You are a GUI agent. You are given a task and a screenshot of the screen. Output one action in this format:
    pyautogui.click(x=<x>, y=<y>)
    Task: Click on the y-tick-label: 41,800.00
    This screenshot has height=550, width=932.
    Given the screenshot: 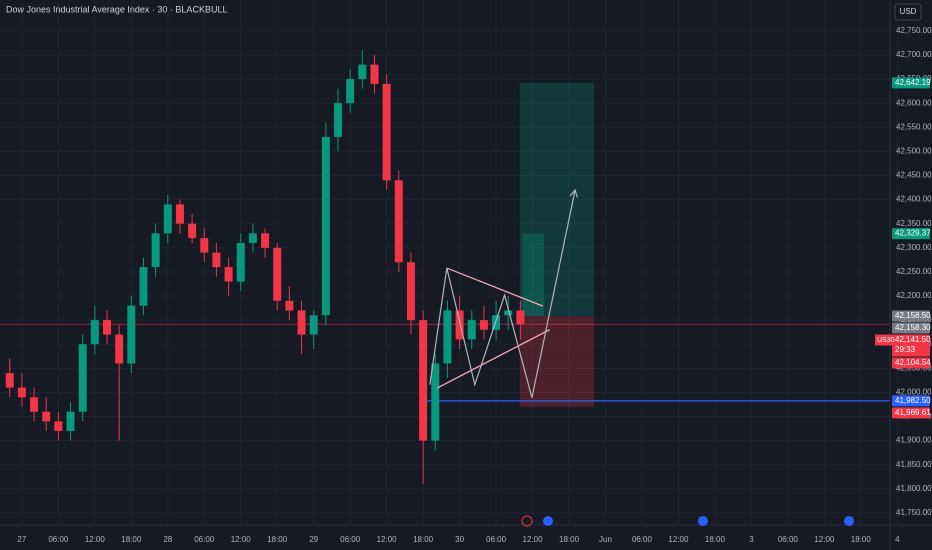 What is the action you would take?
    pyautogui.click(x=914, y=488)
    